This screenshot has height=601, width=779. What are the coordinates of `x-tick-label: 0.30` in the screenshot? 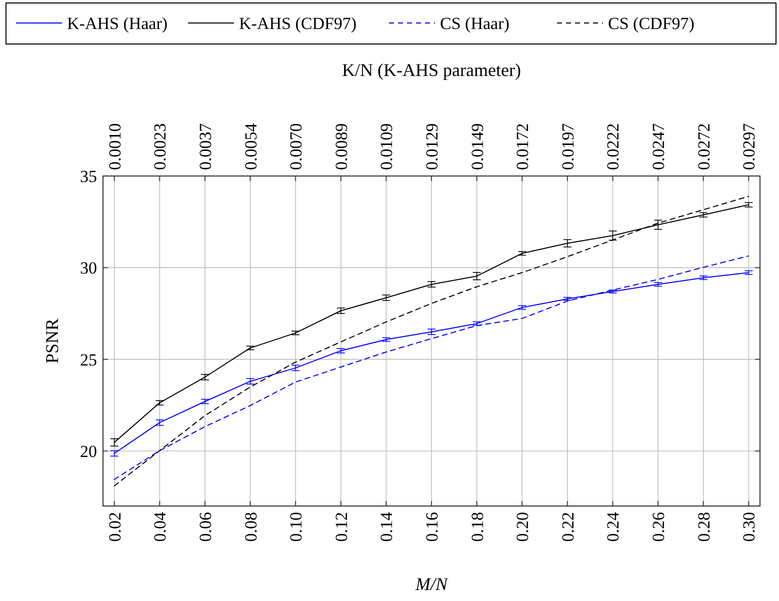 It's located at (749, 527).